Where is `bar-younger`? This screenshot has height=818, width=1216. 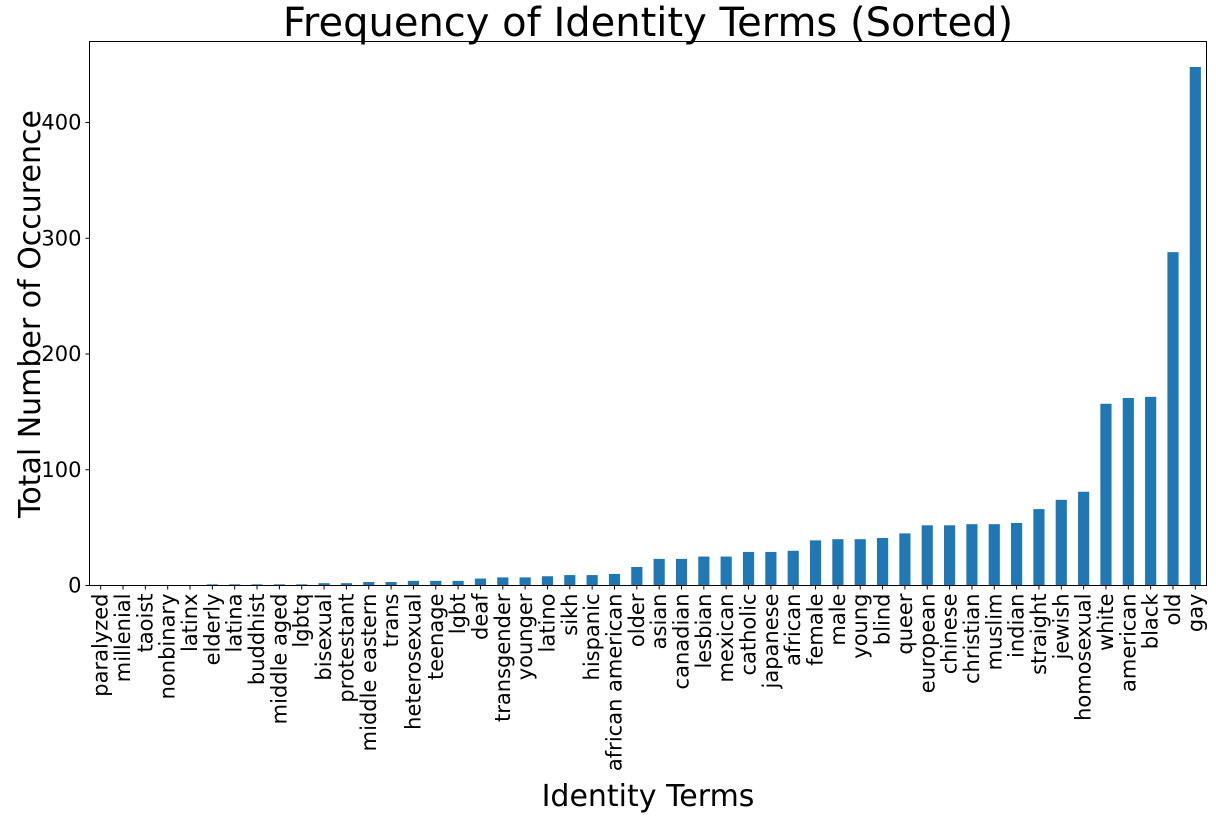
bar-younger is located at coordinates (525, 581).